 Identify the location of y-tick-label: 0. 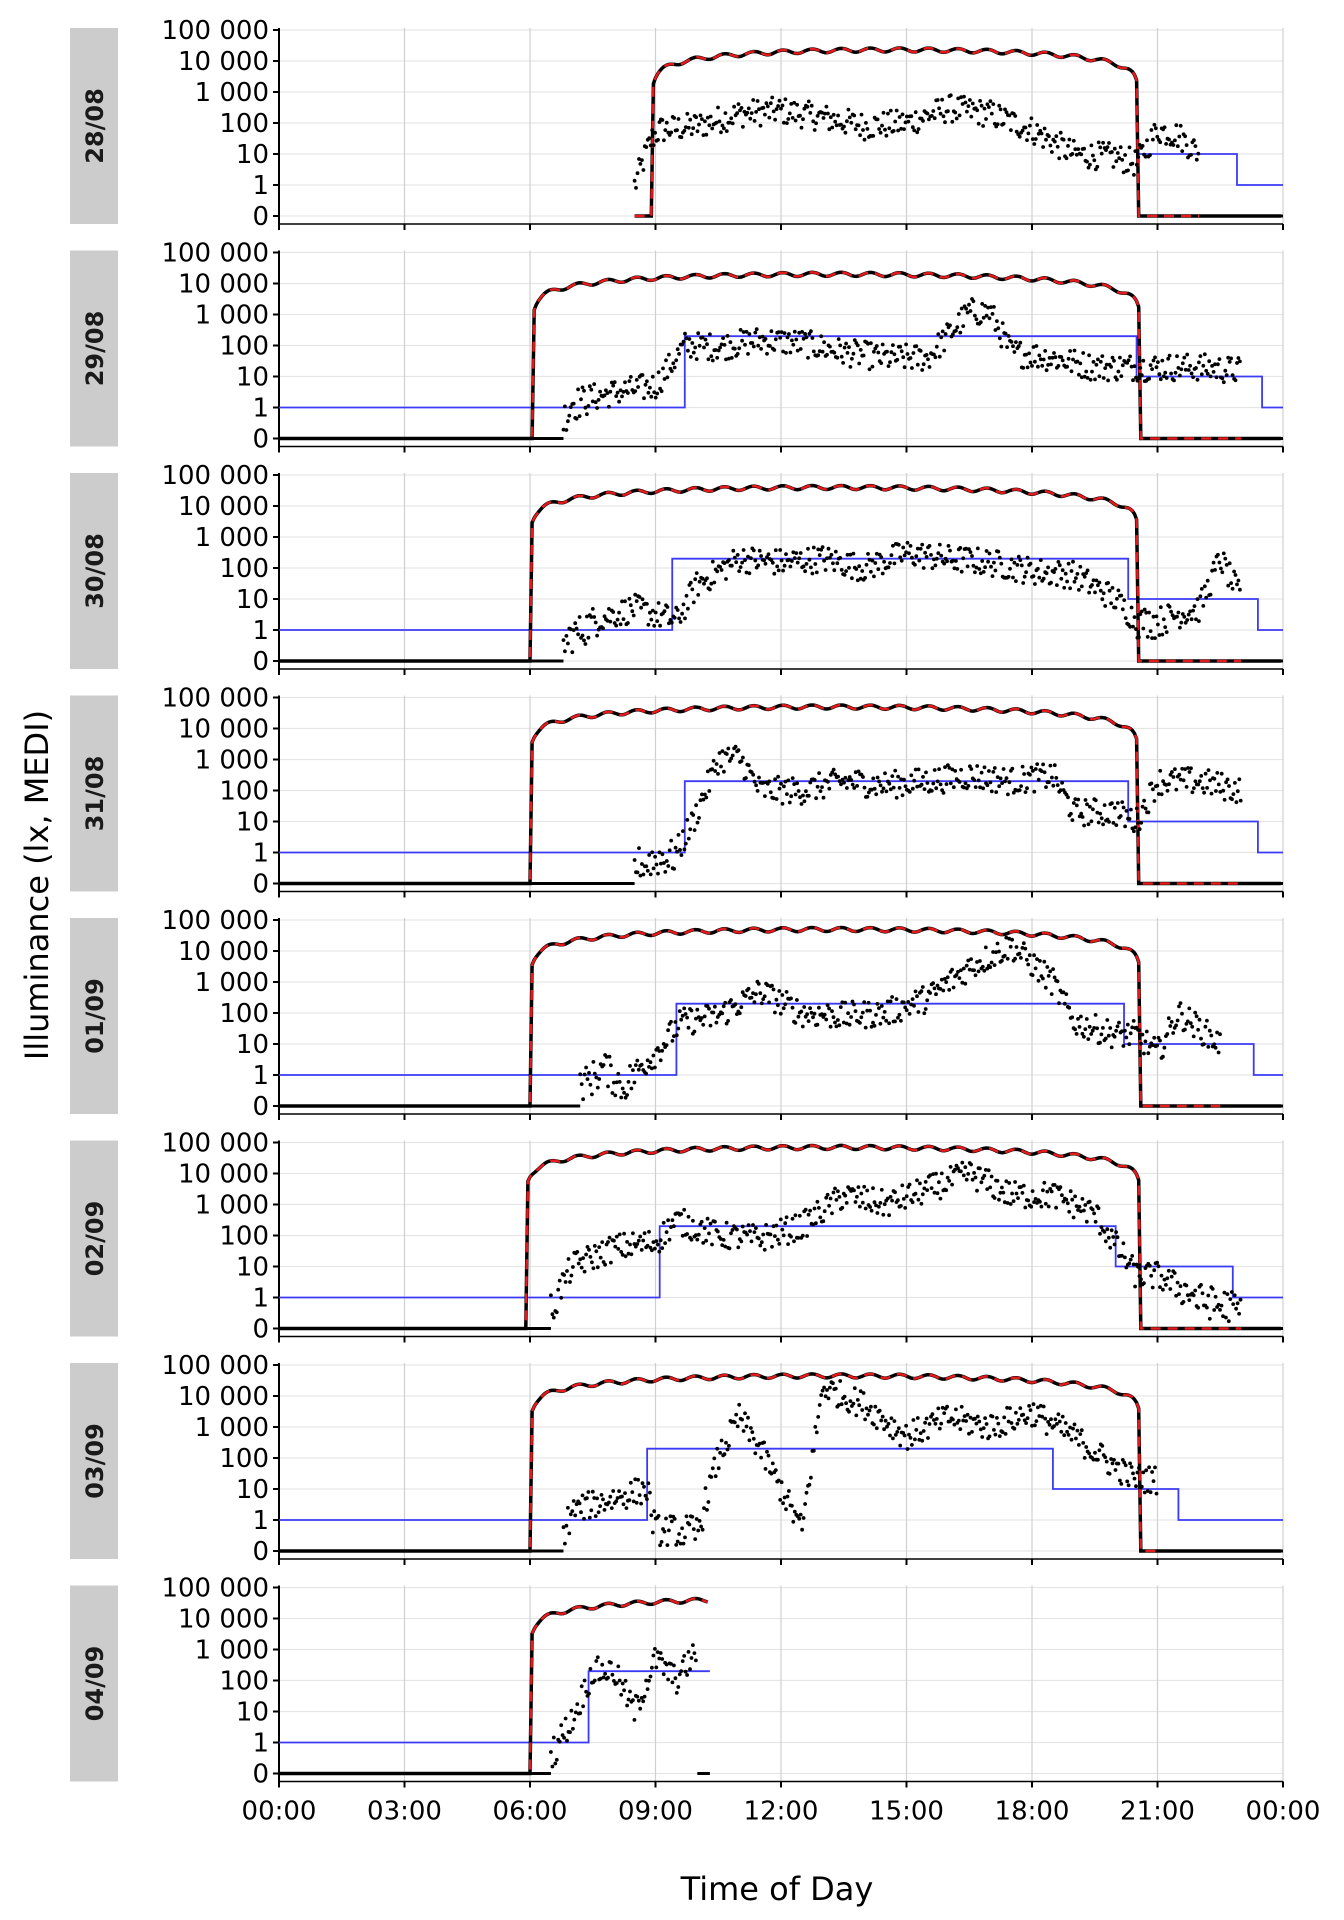
(260, 1775).